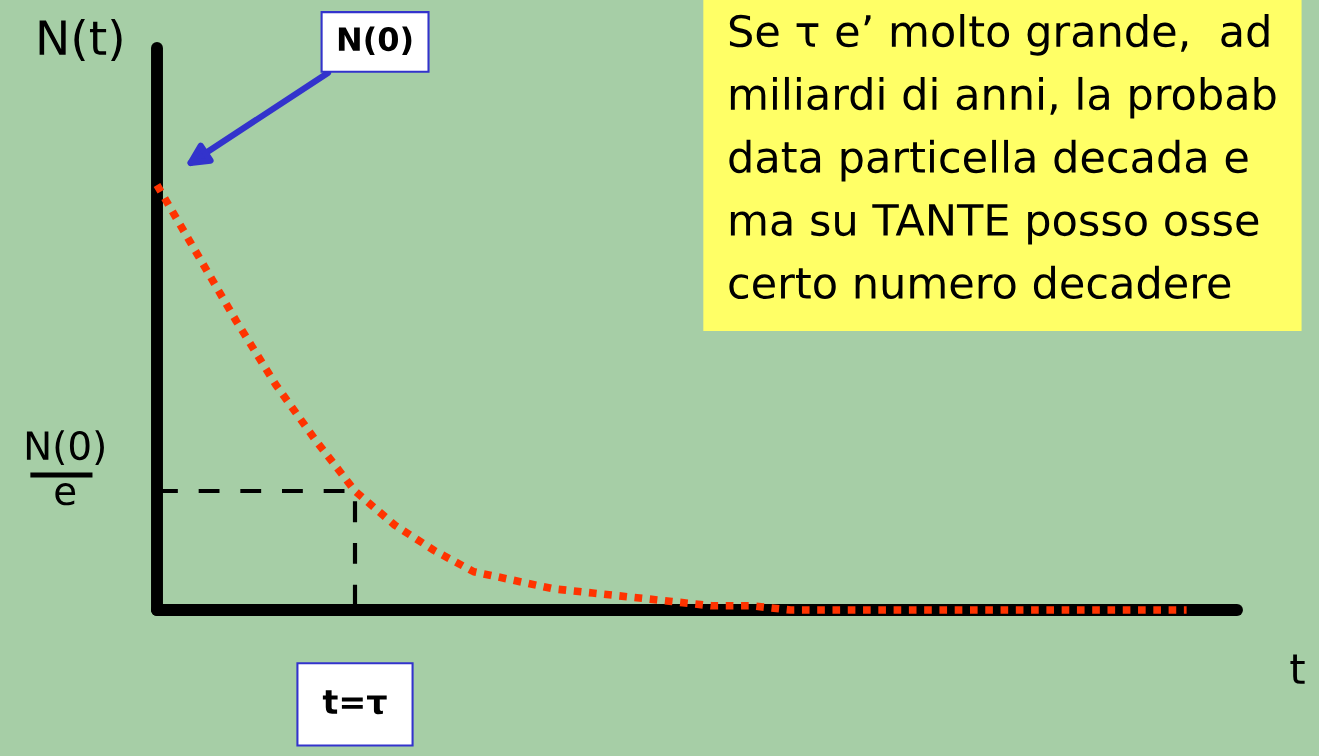  What do you see at coordinates (65, 468) in the screenshot?
I see `ref-line-label: N(0) e` at bounding box center [65, 468].